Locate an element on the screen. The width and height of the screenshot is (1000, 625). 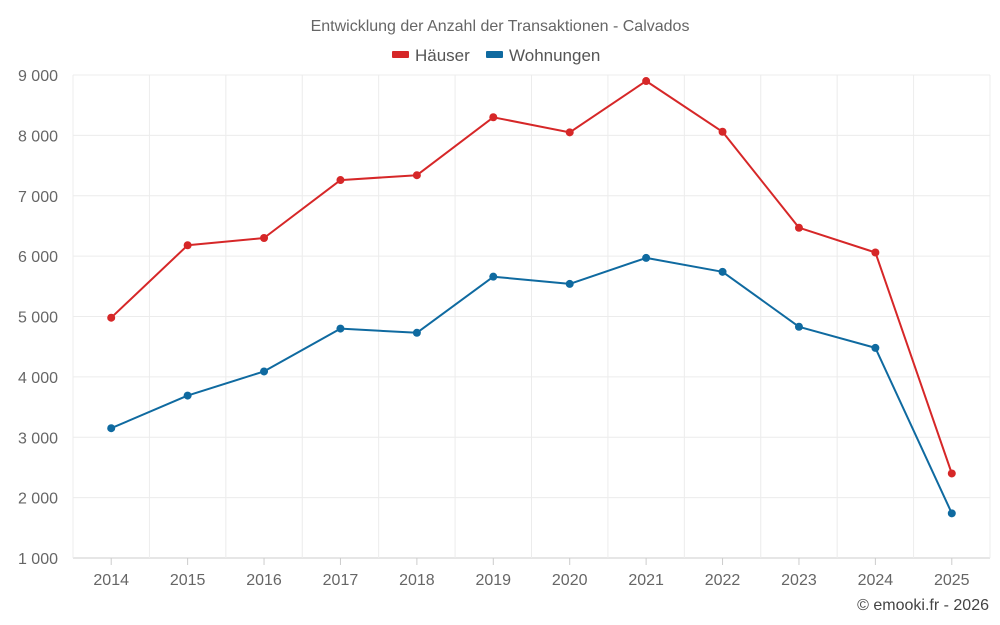
x-tick-label: 2022 is located at coordinates (723, 580).